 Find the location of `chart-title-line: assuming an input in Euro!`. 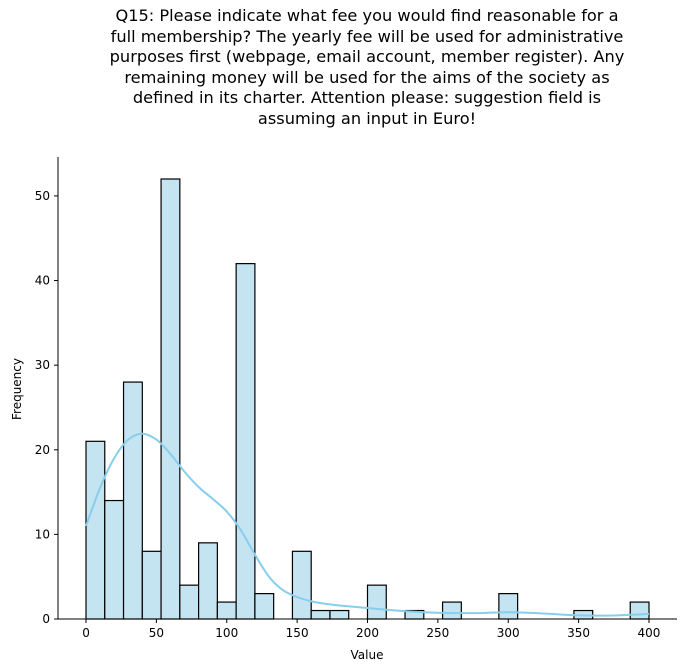

chart-title-line: assuming an input in Euro! is located at coordinates (367, 118).